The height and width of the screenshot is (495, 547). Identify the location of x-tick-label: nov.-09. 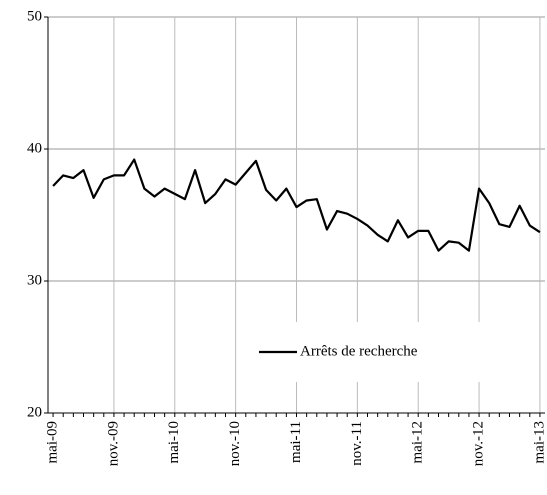
(113, 443).